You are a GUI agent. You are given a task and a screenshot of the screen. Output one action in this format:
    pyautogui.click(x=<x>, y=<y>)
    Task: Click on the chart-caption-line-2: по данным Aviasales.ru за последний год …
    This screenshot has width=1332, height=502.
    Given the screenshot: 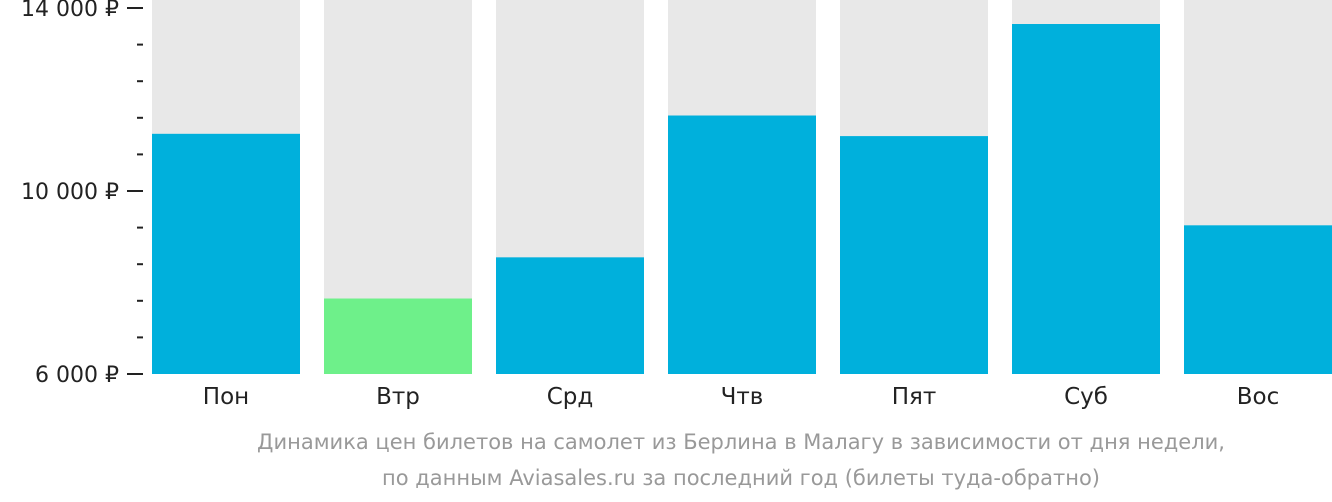 What is the action you would take?
    pyautogui.click(x=741, y=478)
    